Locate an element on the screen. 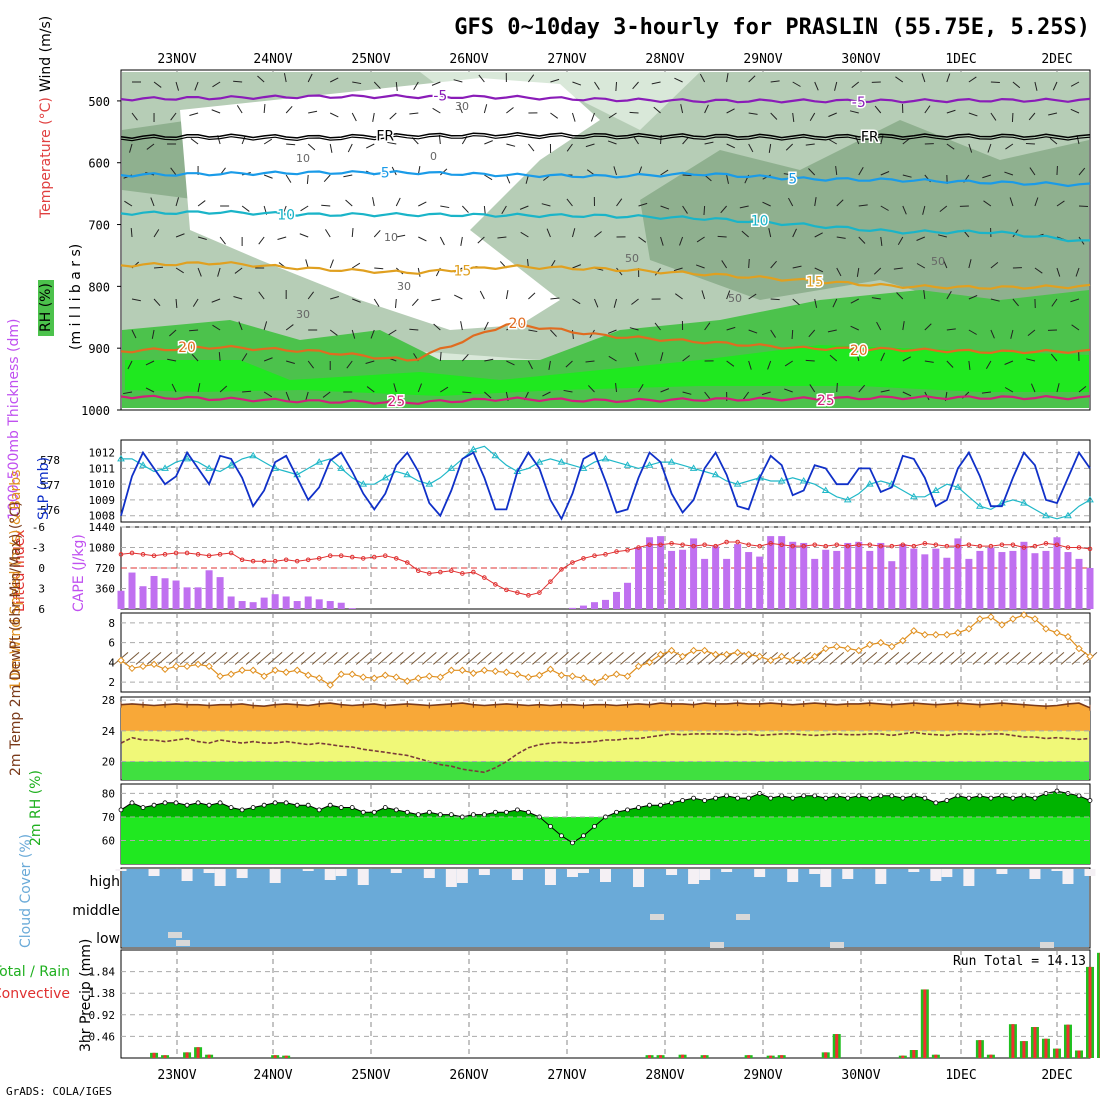 Image resolution: width=1100 pixels, height=1100 pixels. isotherm-label: 5 is located at coordinates (385, 174).